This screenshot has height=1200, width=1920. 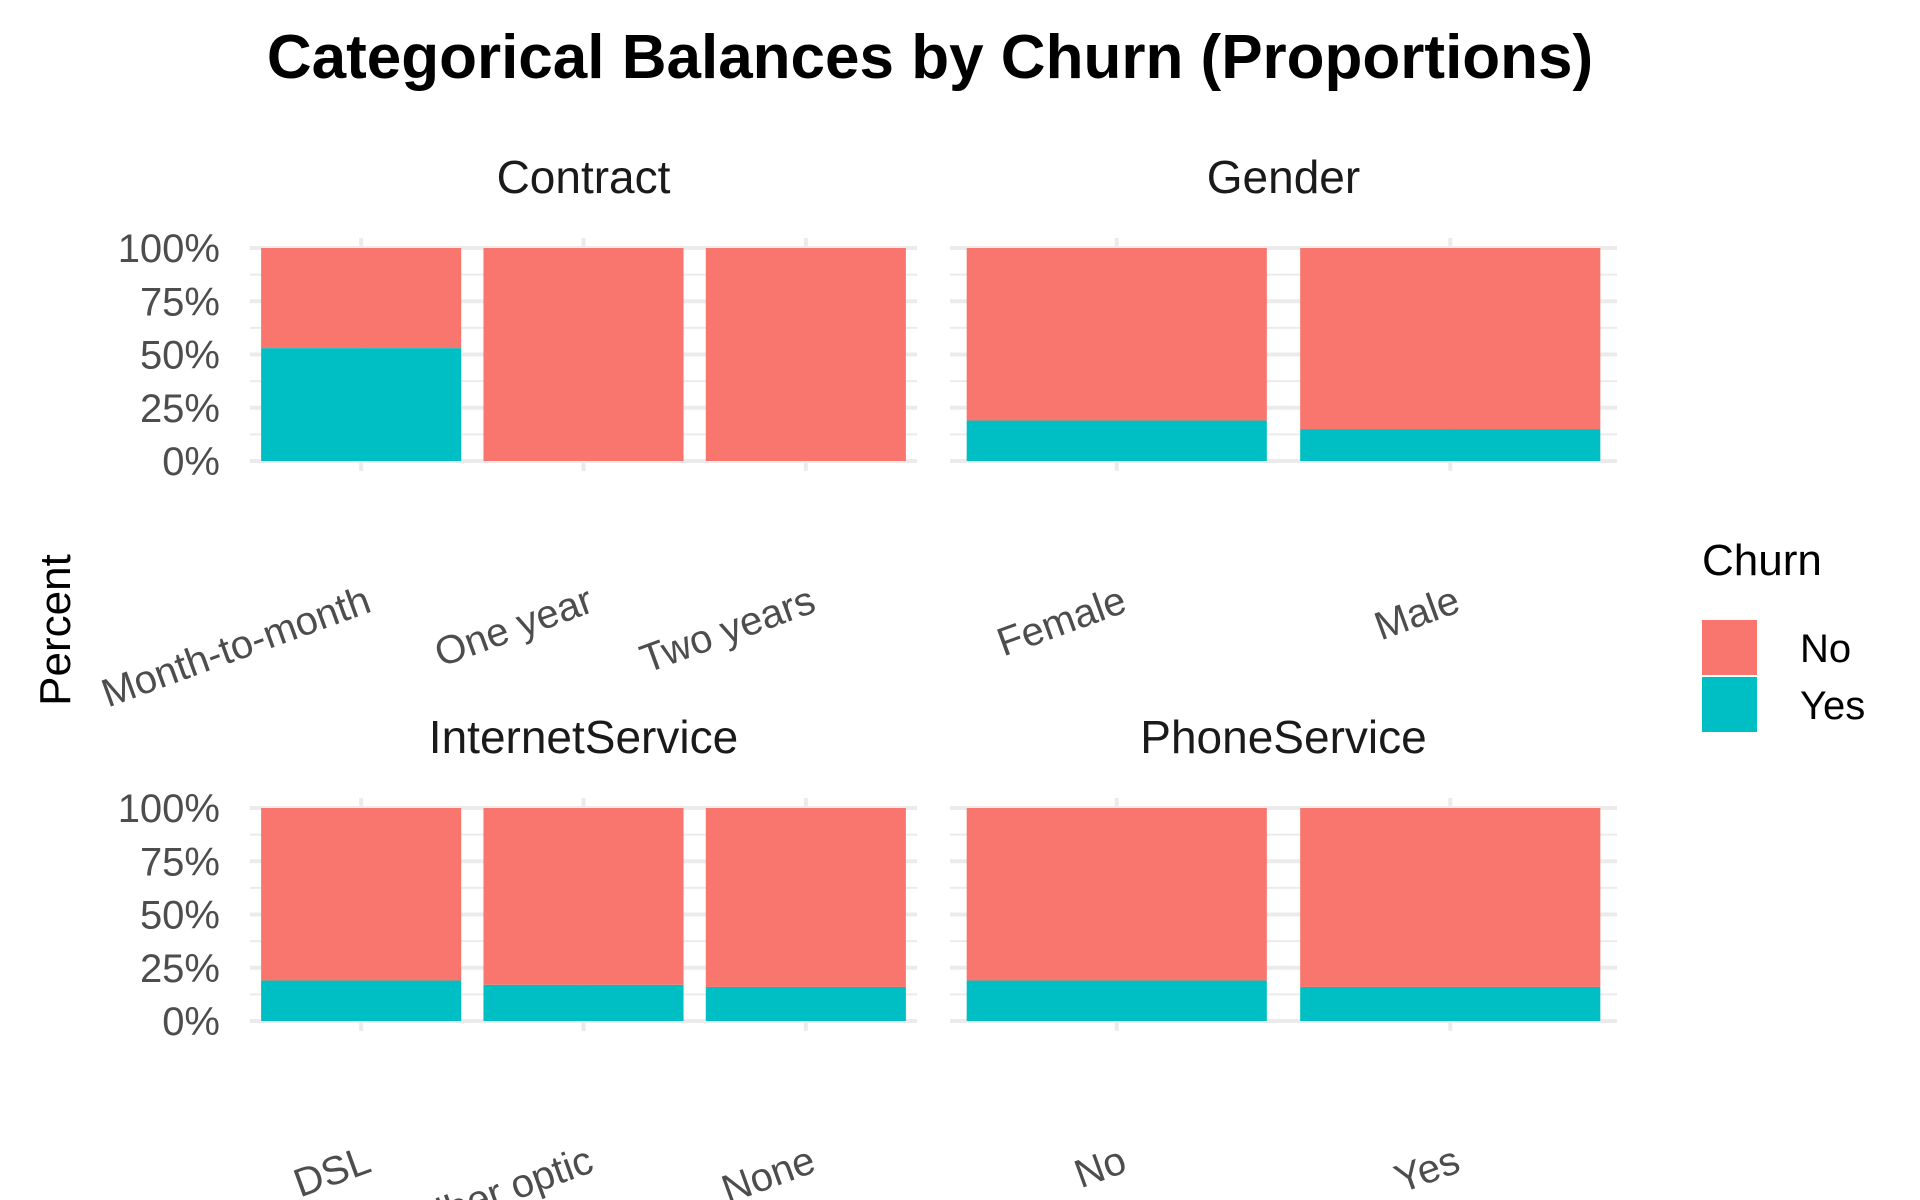 What do you see at coordinates (768, 1169) in the screenshot?
I see `x-tick-label-none: None` at bounding box center [768, 1169].